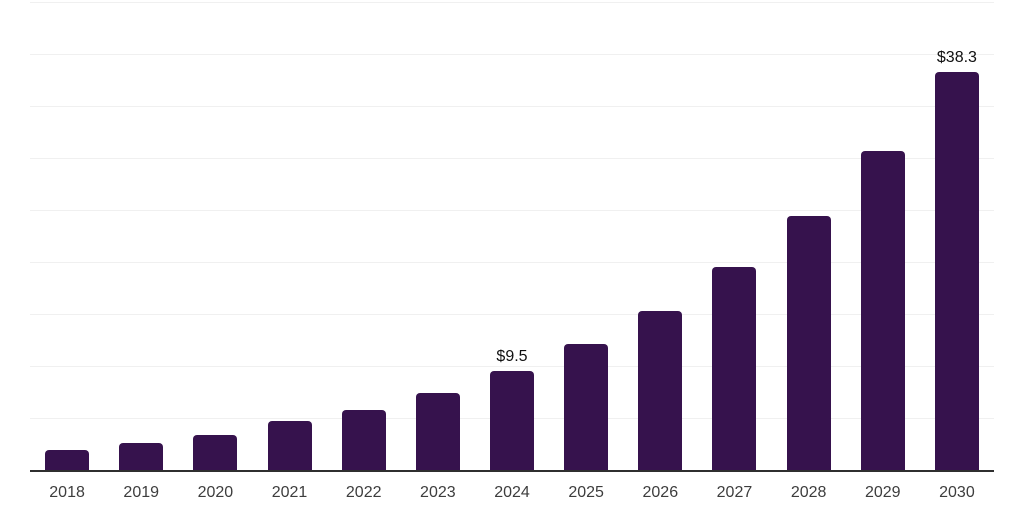 The height and width of the screenshot is (512, 1024). I want to click on bar-2030, so click(956, 270).